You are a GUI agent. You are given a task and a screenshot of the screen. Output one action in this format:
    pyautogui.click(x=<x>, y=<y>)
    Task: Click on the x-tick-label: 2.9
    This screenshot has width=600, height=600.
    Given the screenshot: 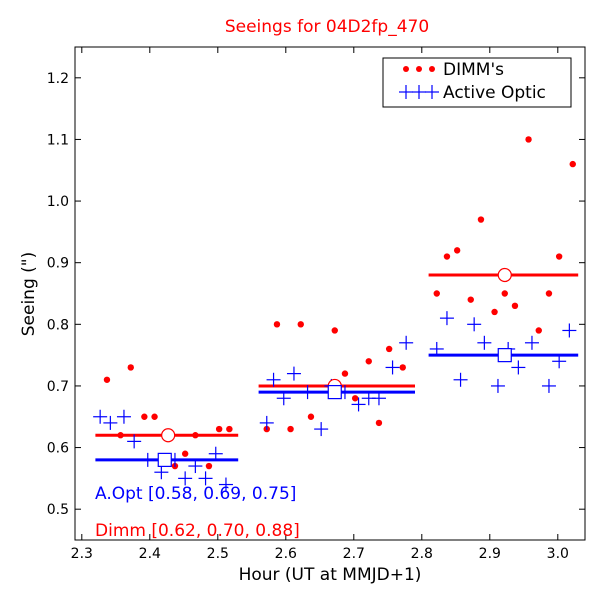 What is the action you would take?
    pyautogui.click(x=490, y=554)
    